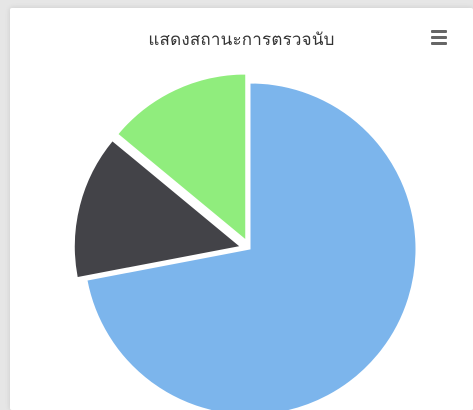 This screenshot has width=473, height=410. Describe the element at coordinates (241, 40) in the screenshot. I see `chart-title: แสดงสถานะการตรวจนับ` at that location.